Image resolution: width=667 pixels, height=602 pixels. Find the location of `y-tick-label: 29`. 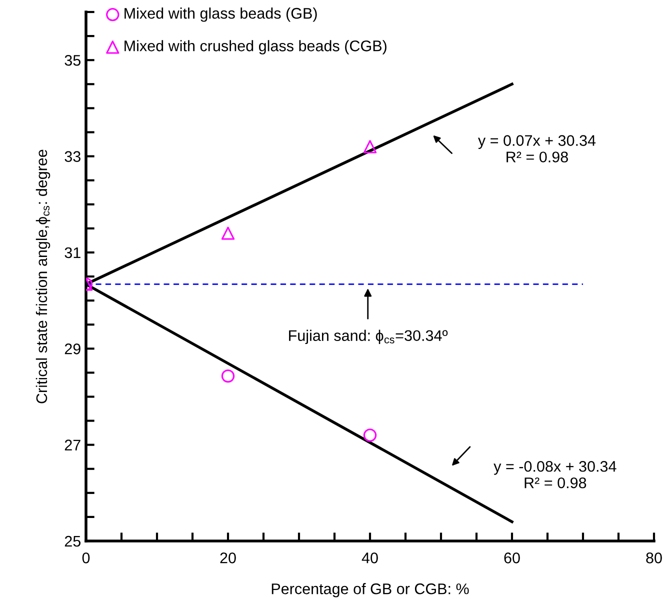

y-tick-label: 29 is located at coordinates (72, 349).